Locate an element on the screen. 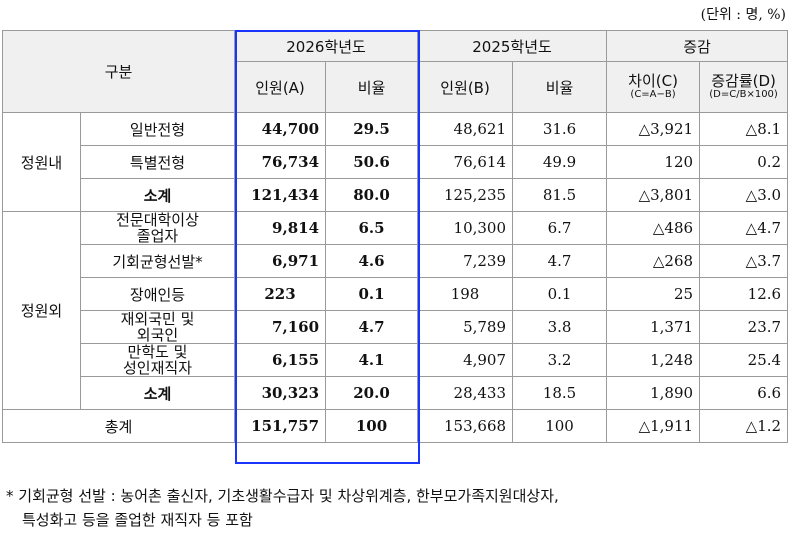 The height and width of the screenshot is (533, 792). header-2026: 2026학년도 is located at coordinates (326, 46).